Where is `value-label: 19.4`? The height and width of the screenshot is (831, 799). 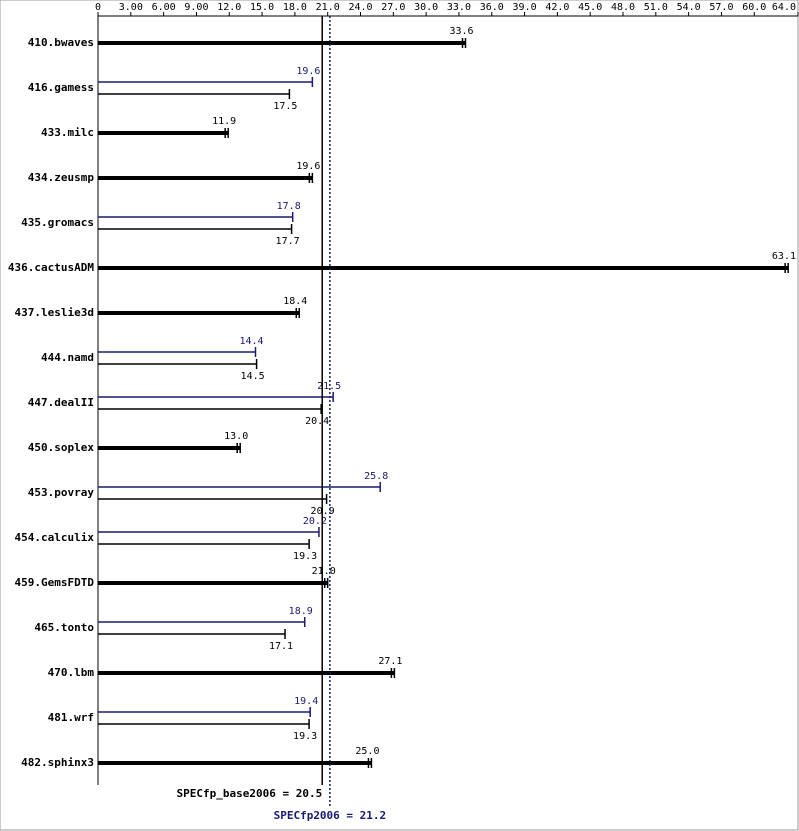 value-label: 19.4 is located at coordinates (306, 701).